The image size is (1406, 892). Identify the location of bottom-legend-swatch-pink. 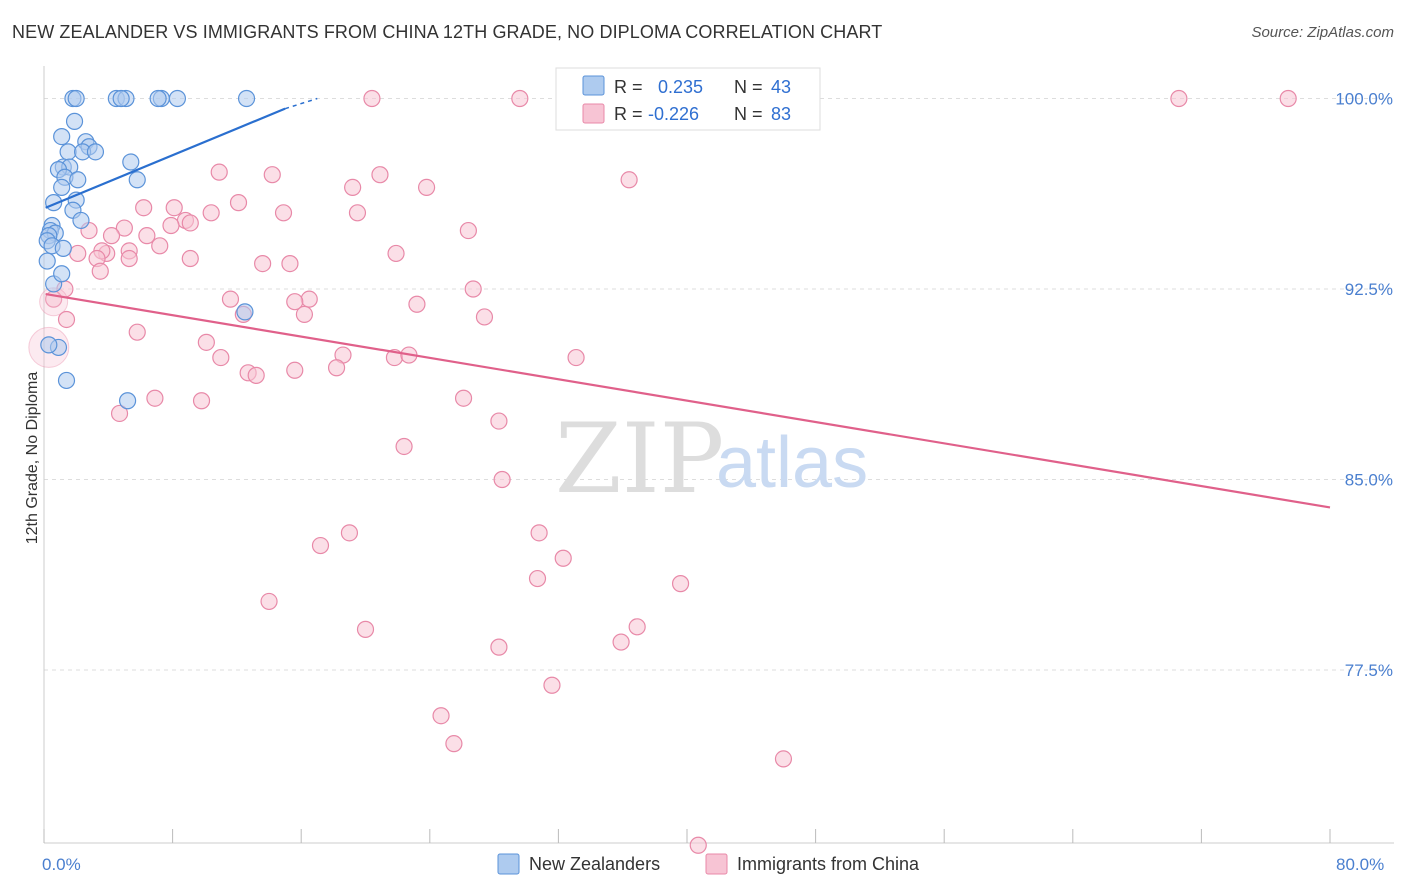
(716, 864).